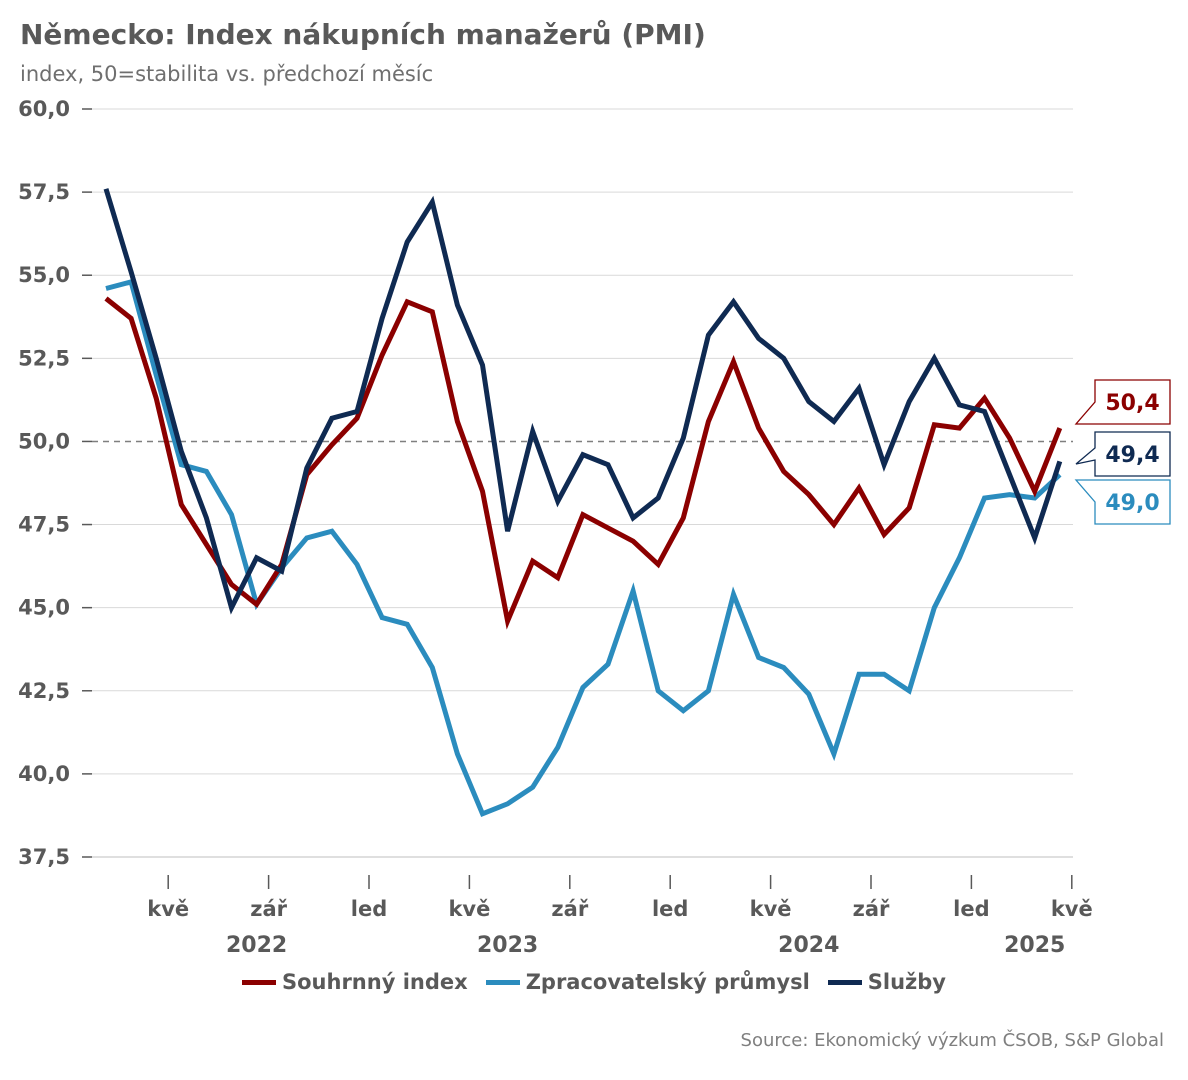 The height and width of the screenshot is (1080, 1188). What do you see at coordinates (44, 525) in the screenshot?
I see `y-tick-label: 47,5` at bounding box center [44, 525].